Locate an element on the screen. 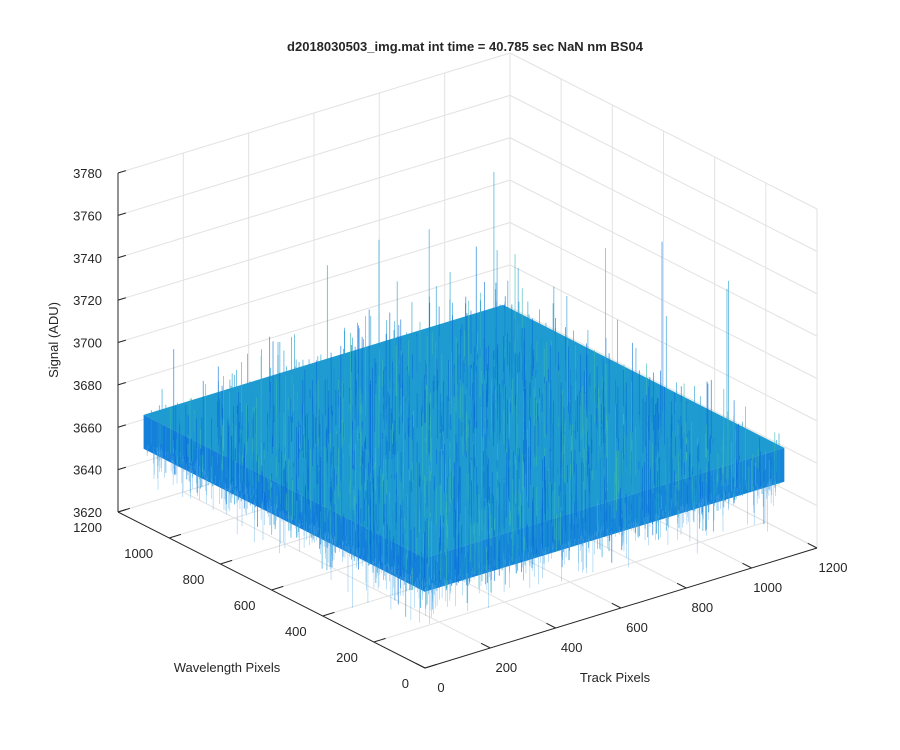  y-tick-label: 800 is located at coordinates (194, 579).